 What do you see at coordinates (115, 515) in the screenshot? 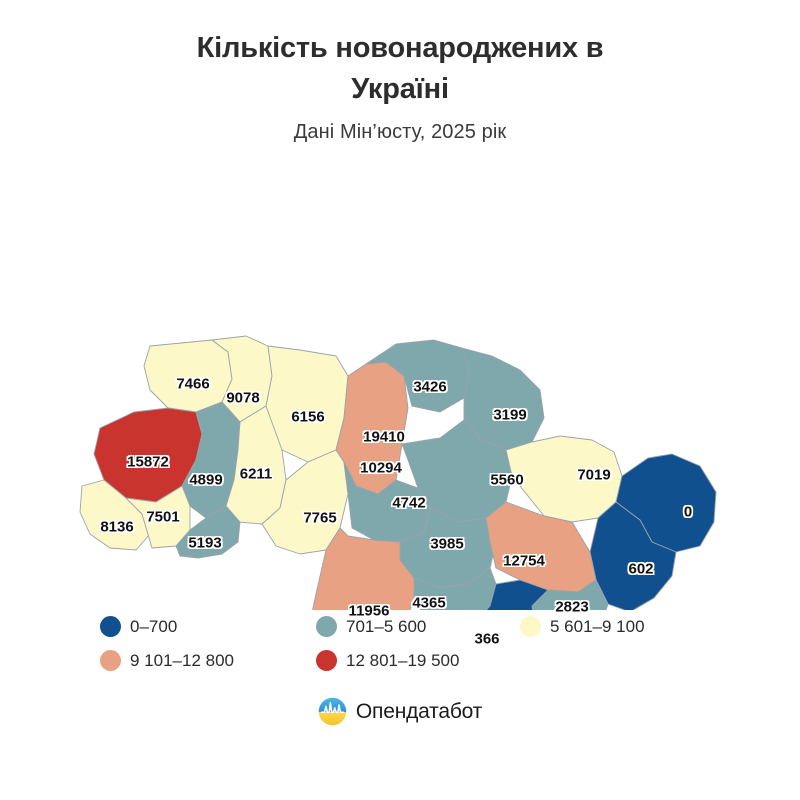
I see `map-region-zakarpattia` at bounding box center [115, 515].